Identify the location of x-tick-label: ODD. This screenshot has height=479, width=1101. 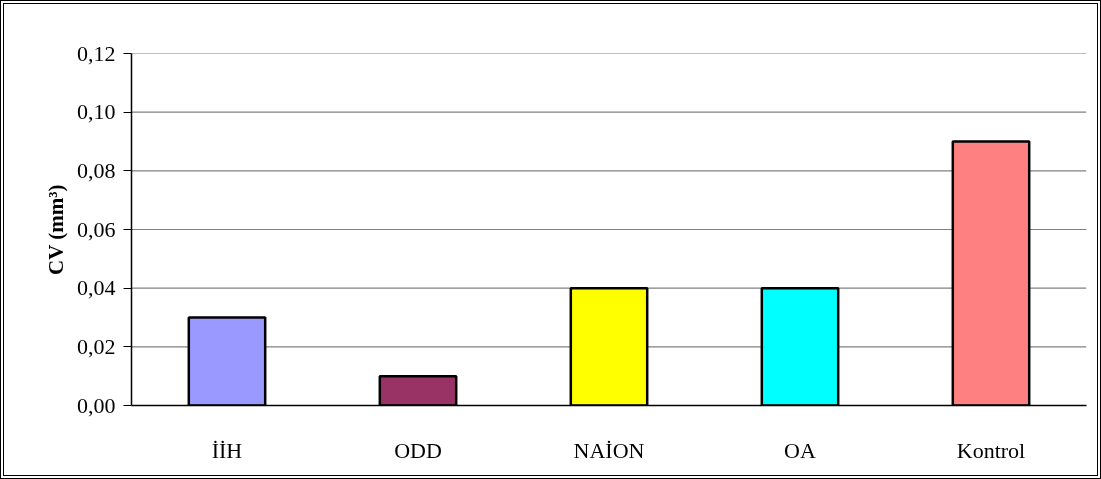
(418, 450).